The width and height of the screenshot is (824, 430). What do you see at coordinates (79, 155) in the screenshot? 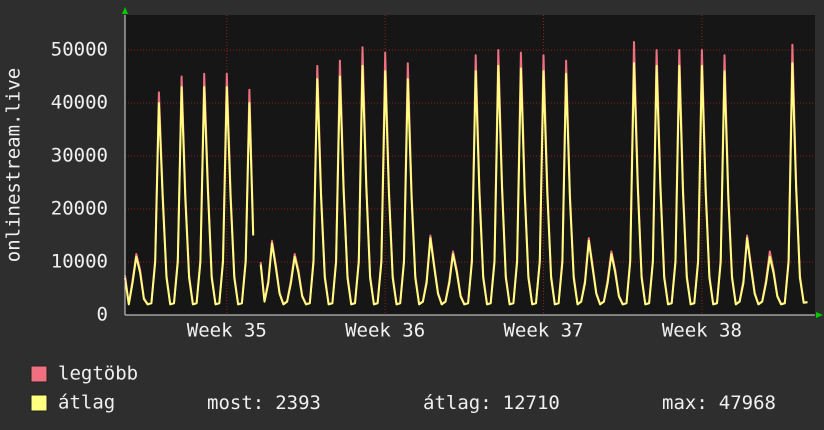
I see `y-tick-label: 30000` at bounding box center [79, 155].